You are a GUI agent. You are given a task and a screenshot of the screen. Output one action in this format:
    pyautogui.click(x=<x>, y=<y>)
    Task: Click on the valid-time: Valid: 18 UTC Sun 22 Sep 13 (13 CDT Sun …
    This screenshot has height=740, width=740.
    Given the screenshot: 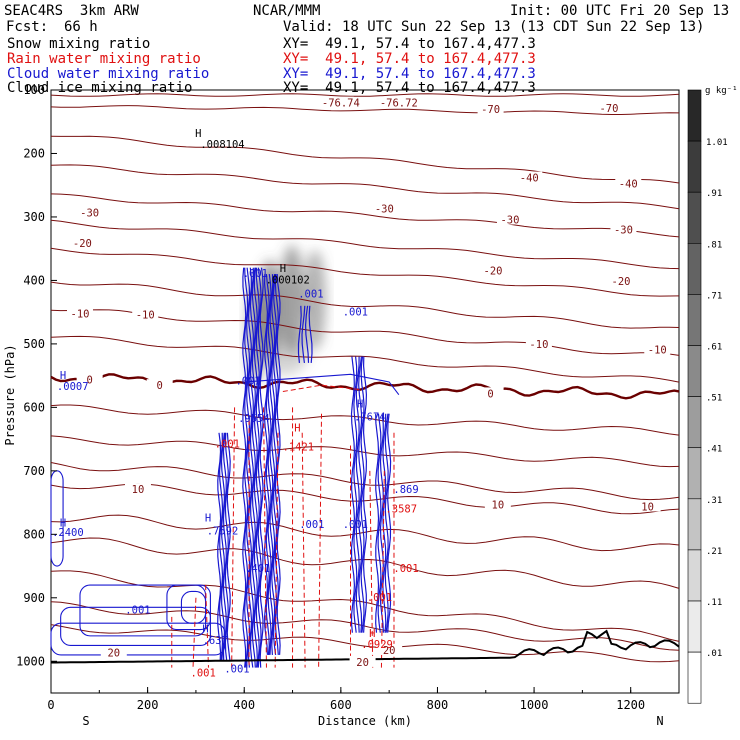 What is the action you would take?
    pyautogui.click(x=494, y=27)
    